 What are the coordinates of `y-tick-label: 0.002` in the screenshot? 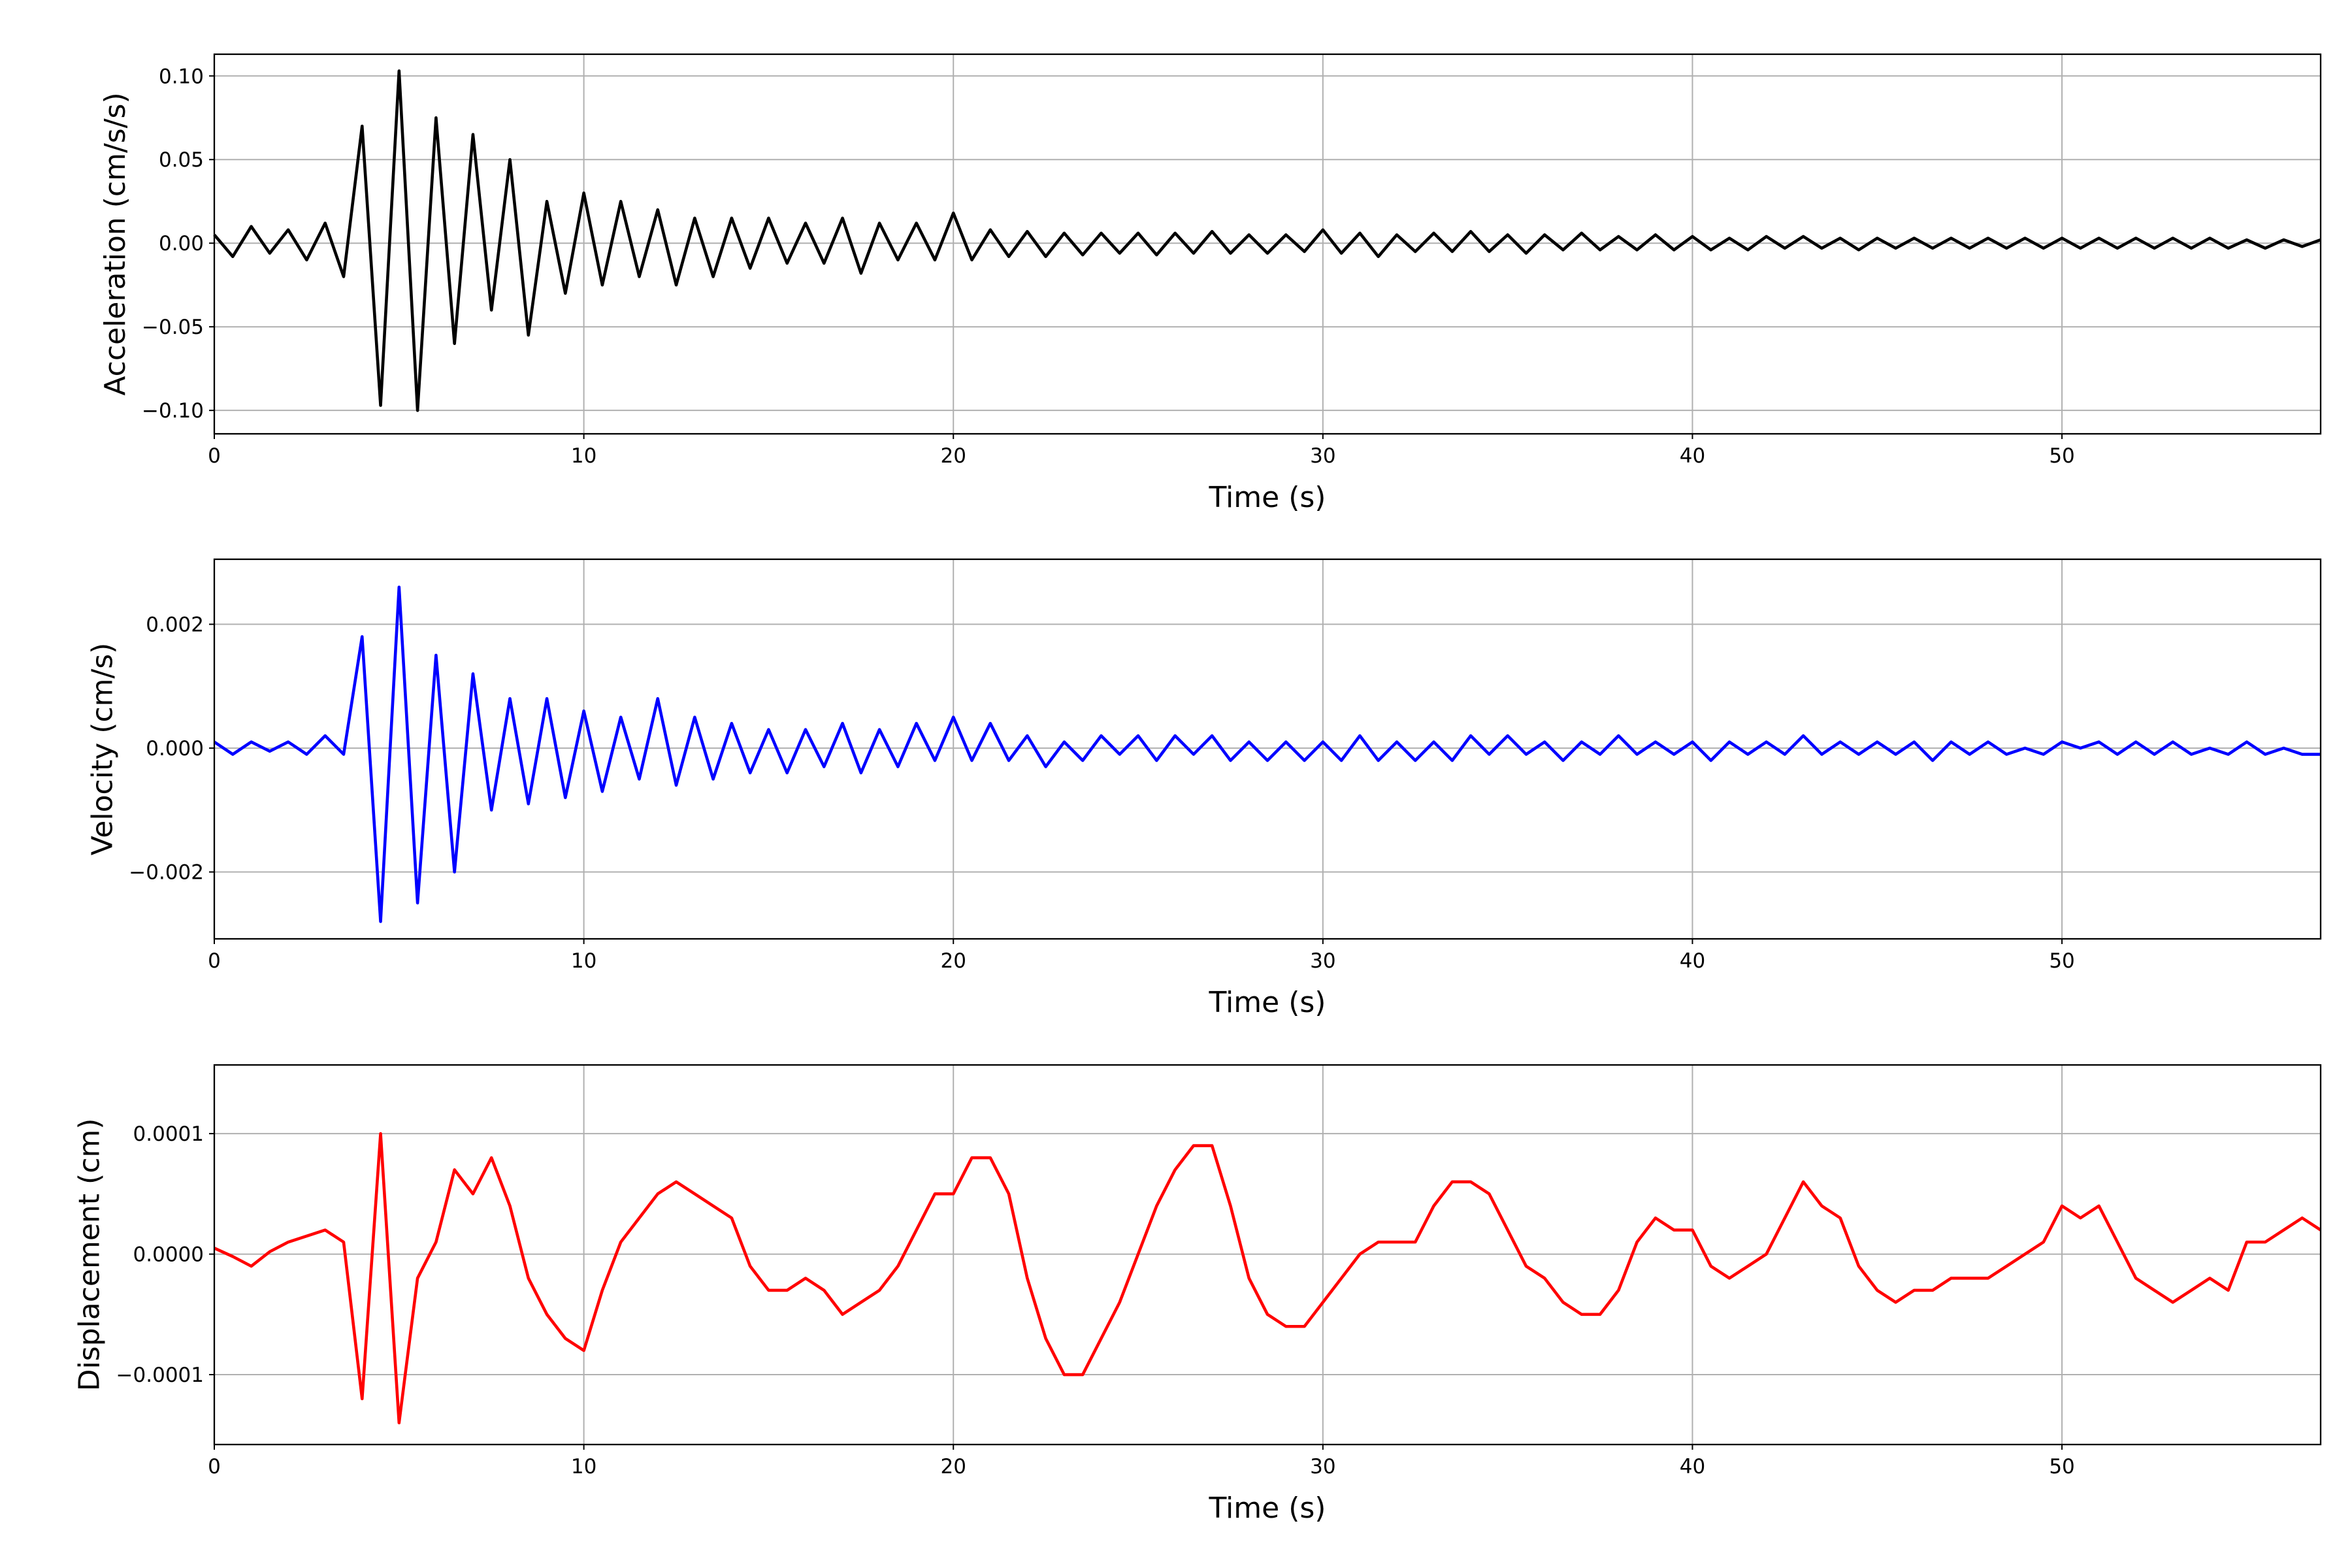 It's located at (175, 625).